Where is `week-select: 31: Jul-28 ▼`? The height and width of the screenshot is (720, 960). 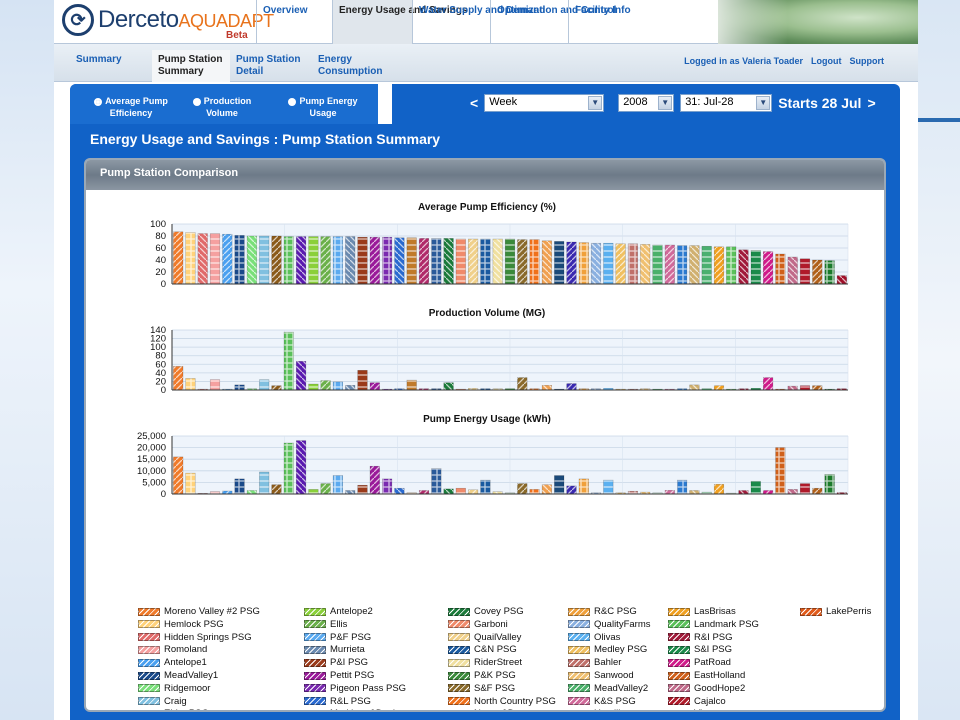 week-select: 31: Jul-28 ▼ is located at coordinates (726, 103).